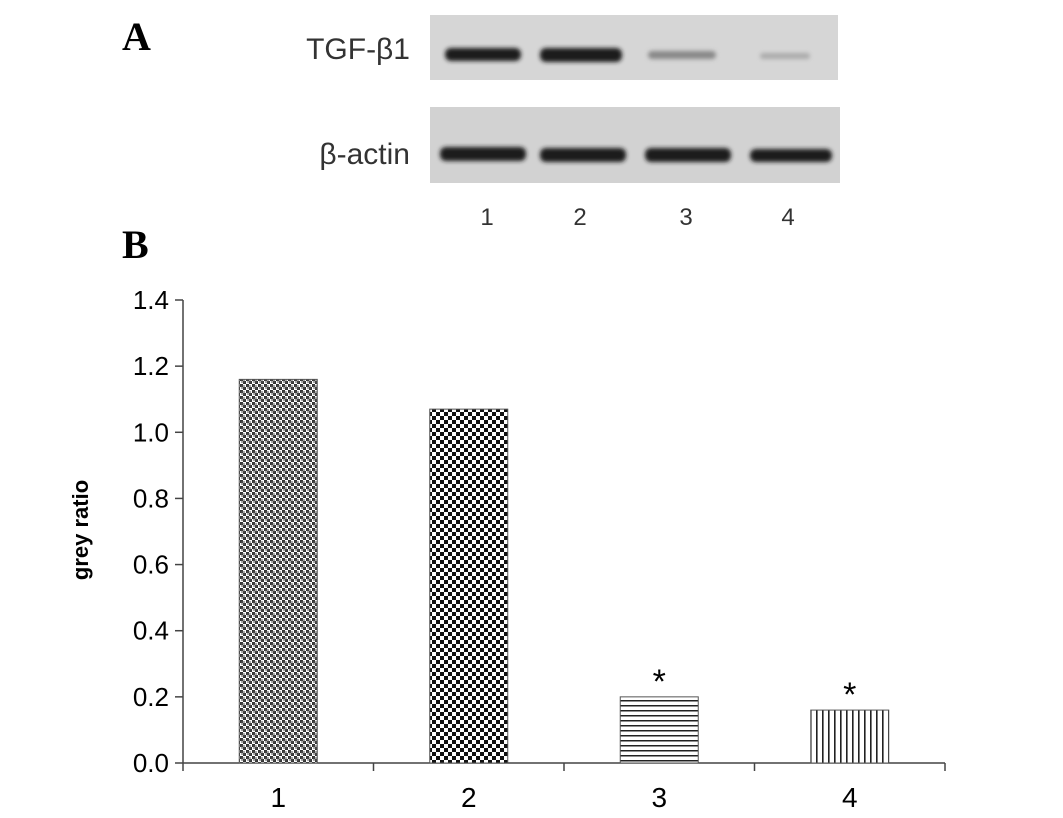 This screenshot has height=818, width=1063. What do you see at coordinates (151, 300) in the screenshot?
I see `y-tick-label: 1.4` at bounding box center [151, 300].